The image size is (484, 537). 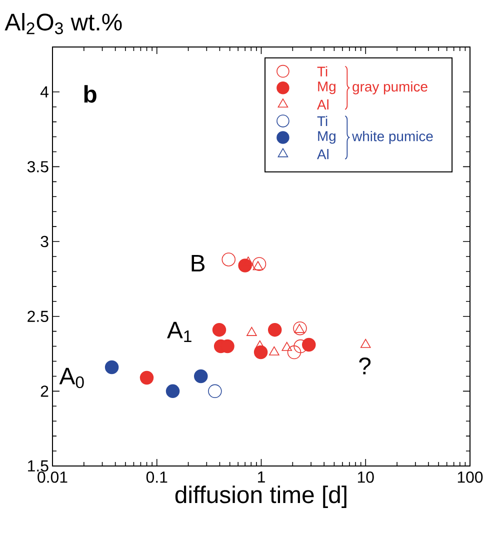 What do you see at coordinates (470, 477) in the screenshot?
I see `x-tick-label: 100` at bounding box center [470, 477].